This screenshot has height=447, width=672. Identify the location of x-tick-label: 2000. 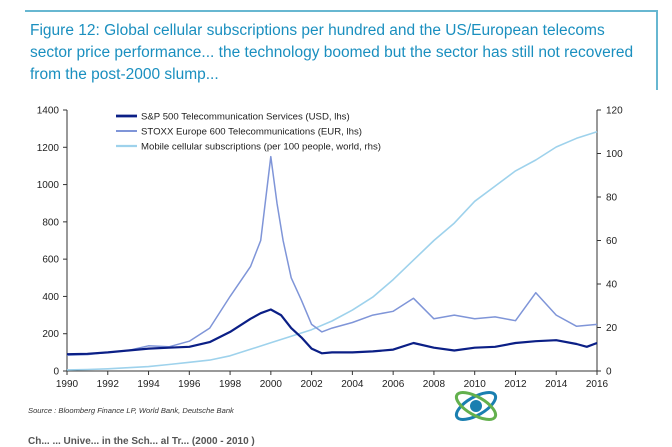
(271, 384).